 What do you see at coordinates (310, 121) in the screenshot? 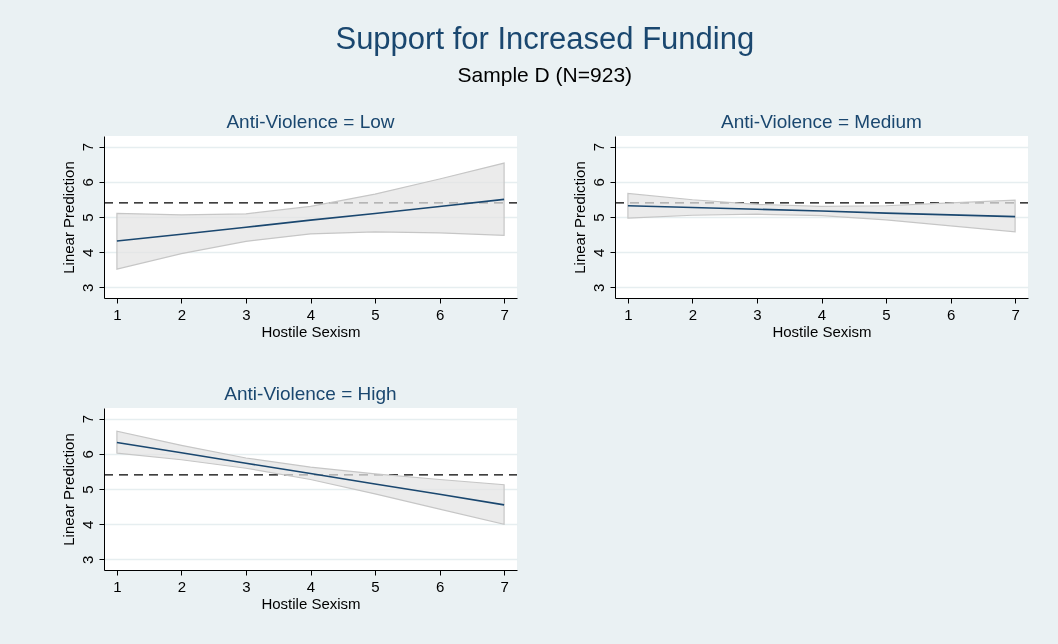
I see `chart-title: Anti-Violence = Low` at bounding box center [310, 121].